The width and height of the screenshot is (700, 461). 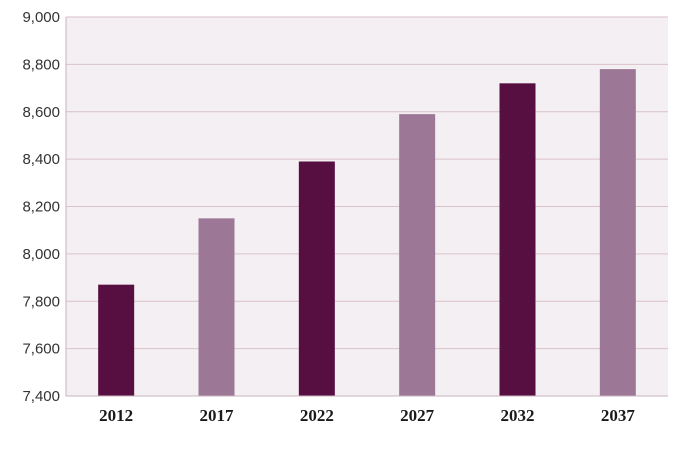 I want to click on y-tick-label: 7,600, so click(x=41, y=349).